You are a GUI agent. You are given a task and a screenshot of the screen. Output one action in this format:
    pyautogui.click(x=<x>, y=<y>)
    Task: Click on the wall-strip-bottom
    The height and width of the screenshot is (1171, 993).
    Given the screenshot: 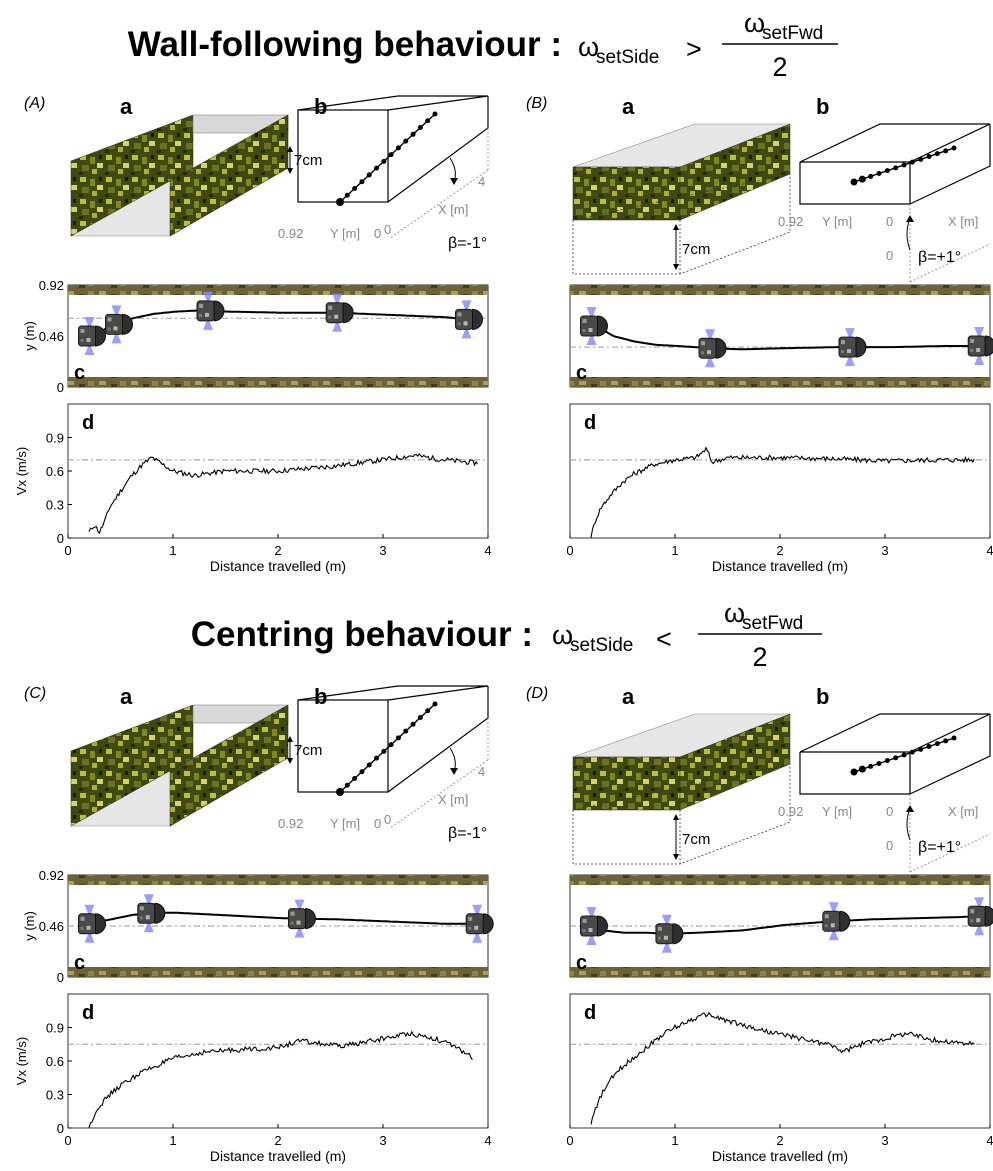 What is the action you would take?
    pyautogui.click(x=278, y=972)
    